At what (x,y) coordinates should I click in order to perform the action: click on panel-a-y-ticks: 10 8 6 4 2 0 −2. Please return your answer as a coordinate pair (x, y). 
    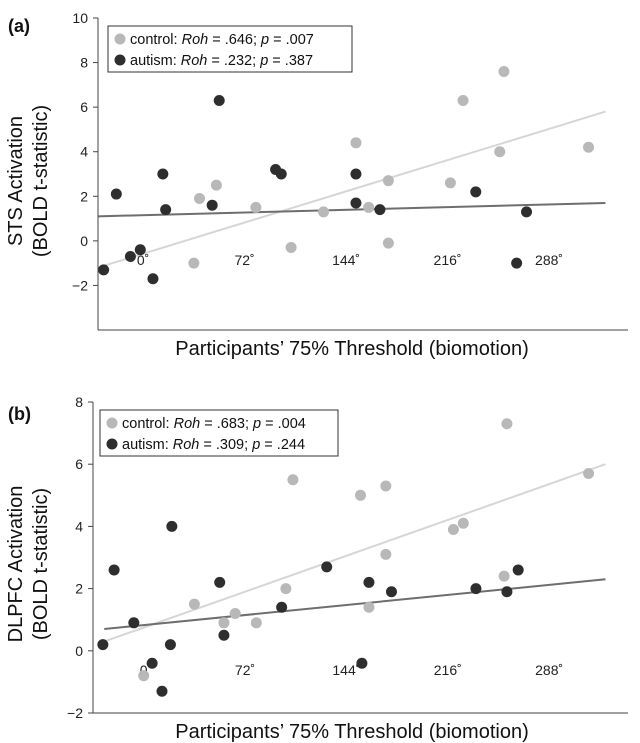
    Looking at the image, I should click on (85, 151).